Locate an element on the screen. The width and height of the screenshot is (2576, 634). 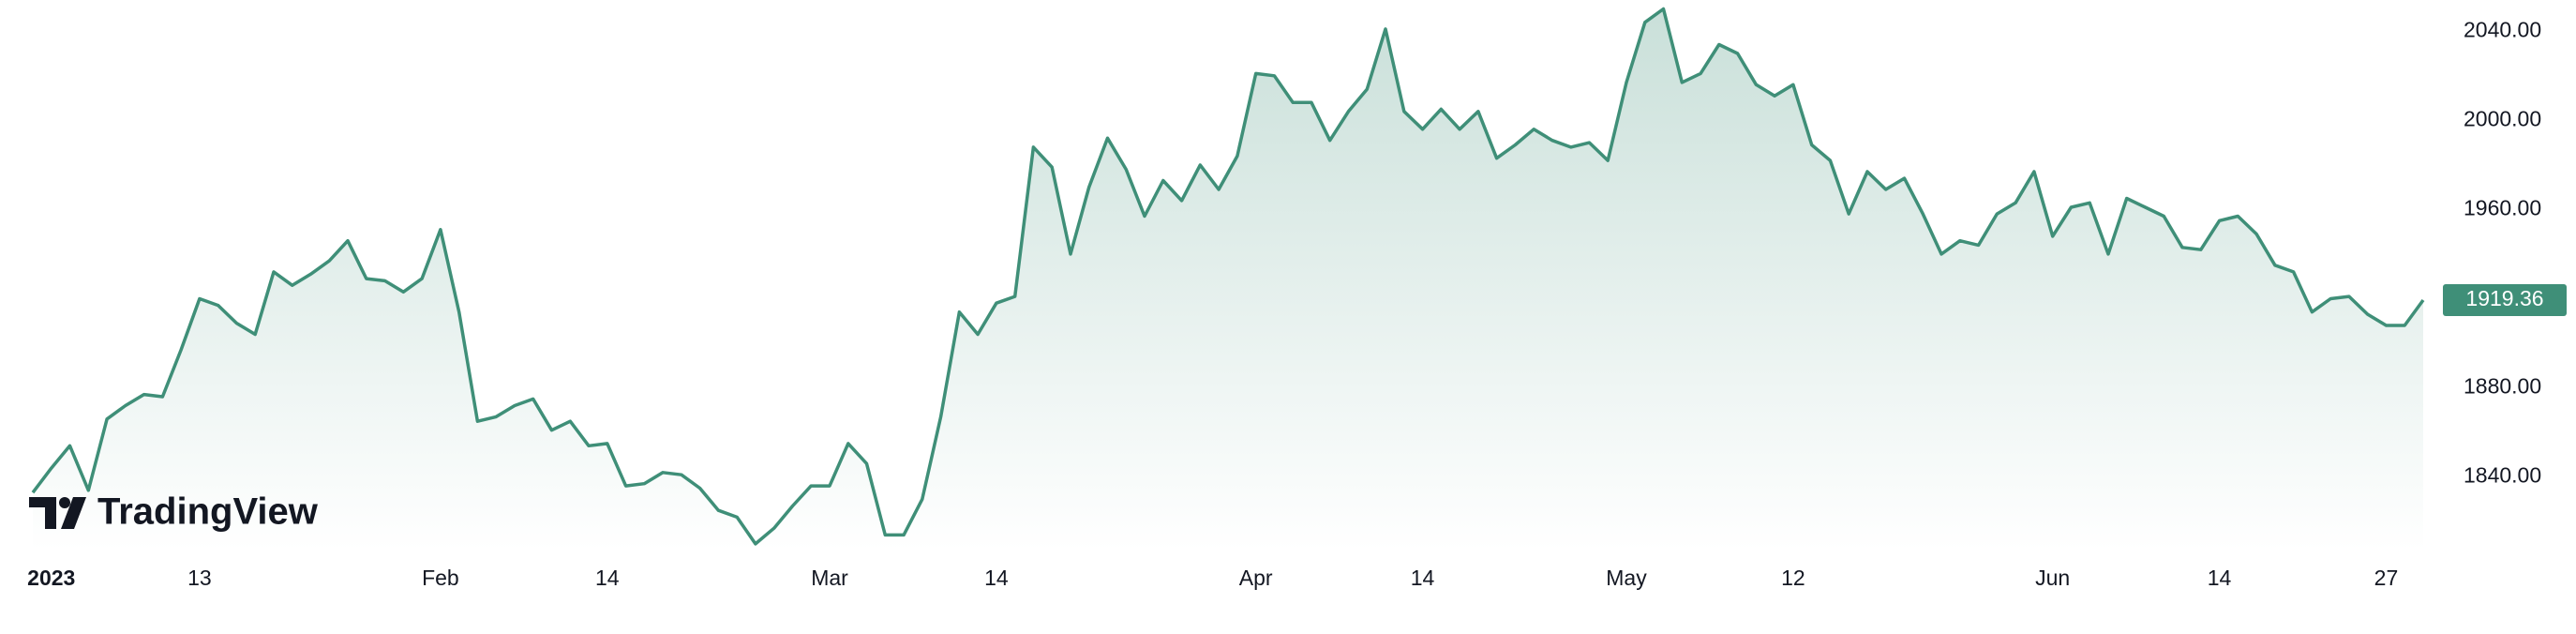
x-tick-label: 12 is located at coordinates (1793, 578).